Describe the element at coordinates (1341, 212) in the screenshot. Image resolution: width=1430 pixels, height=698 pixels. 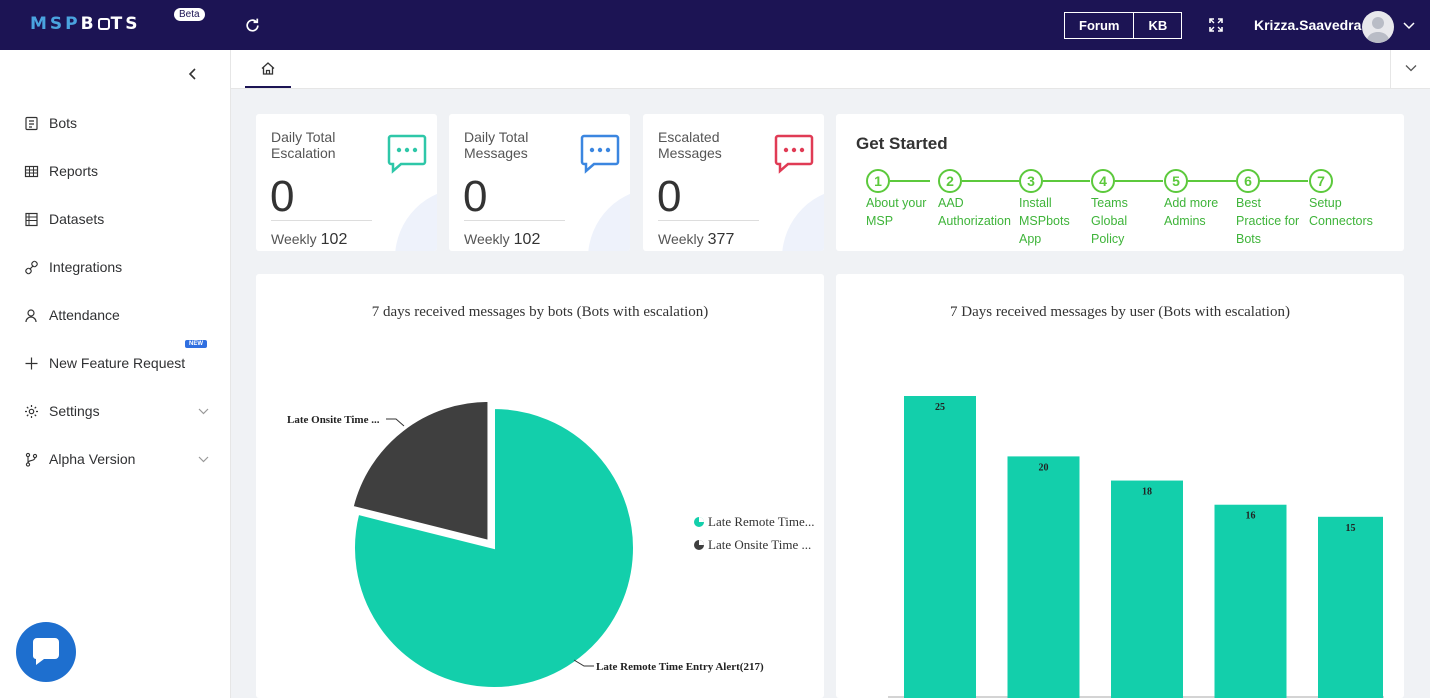
I see `step-label: Setup Connectors` at that location.